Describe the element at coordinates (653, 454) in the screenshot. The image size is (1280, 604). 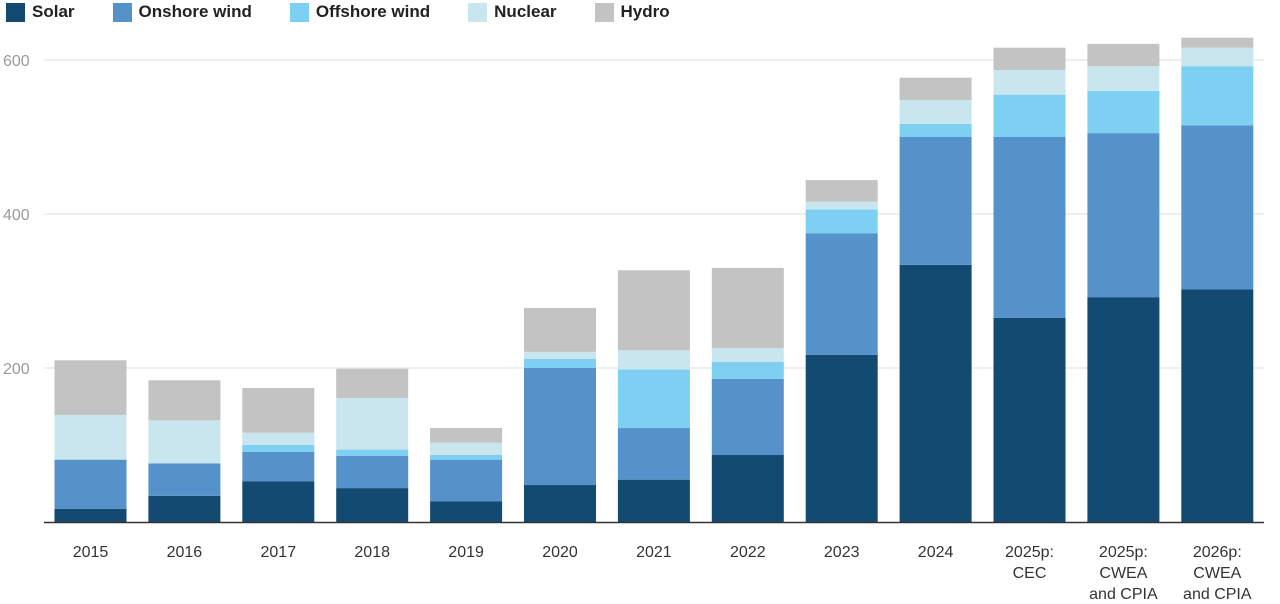
I see `bar-onshore-wind-2021` at that location.